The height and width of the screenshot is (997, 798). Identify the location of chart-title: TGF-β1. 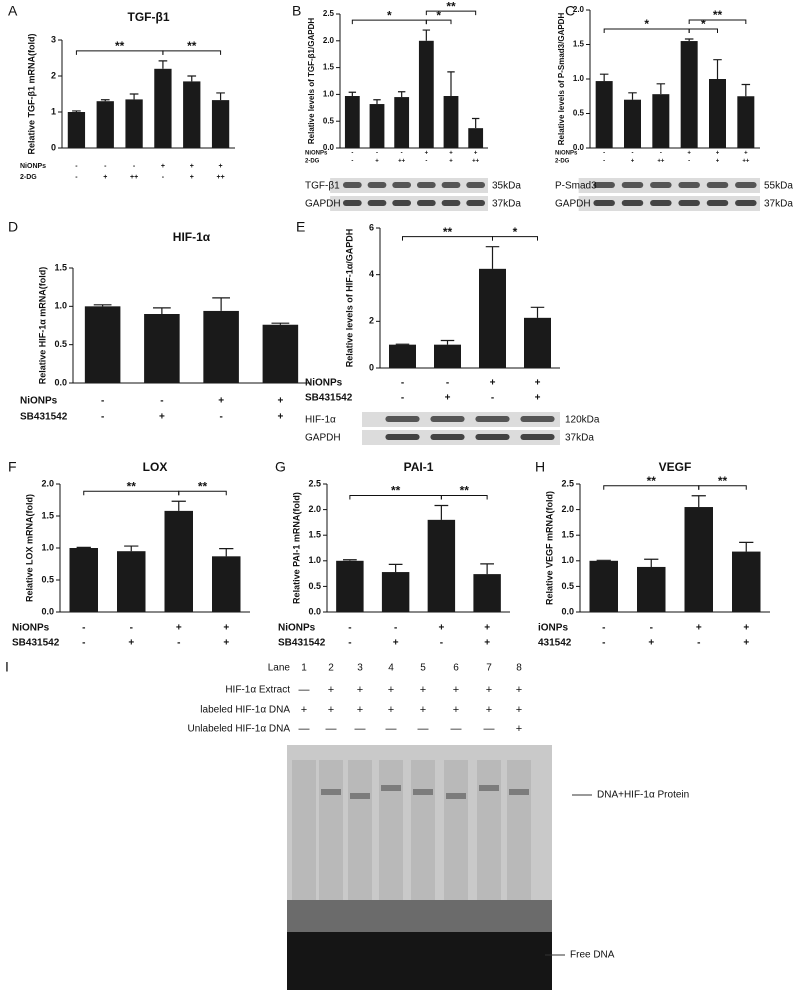
(149, 17).